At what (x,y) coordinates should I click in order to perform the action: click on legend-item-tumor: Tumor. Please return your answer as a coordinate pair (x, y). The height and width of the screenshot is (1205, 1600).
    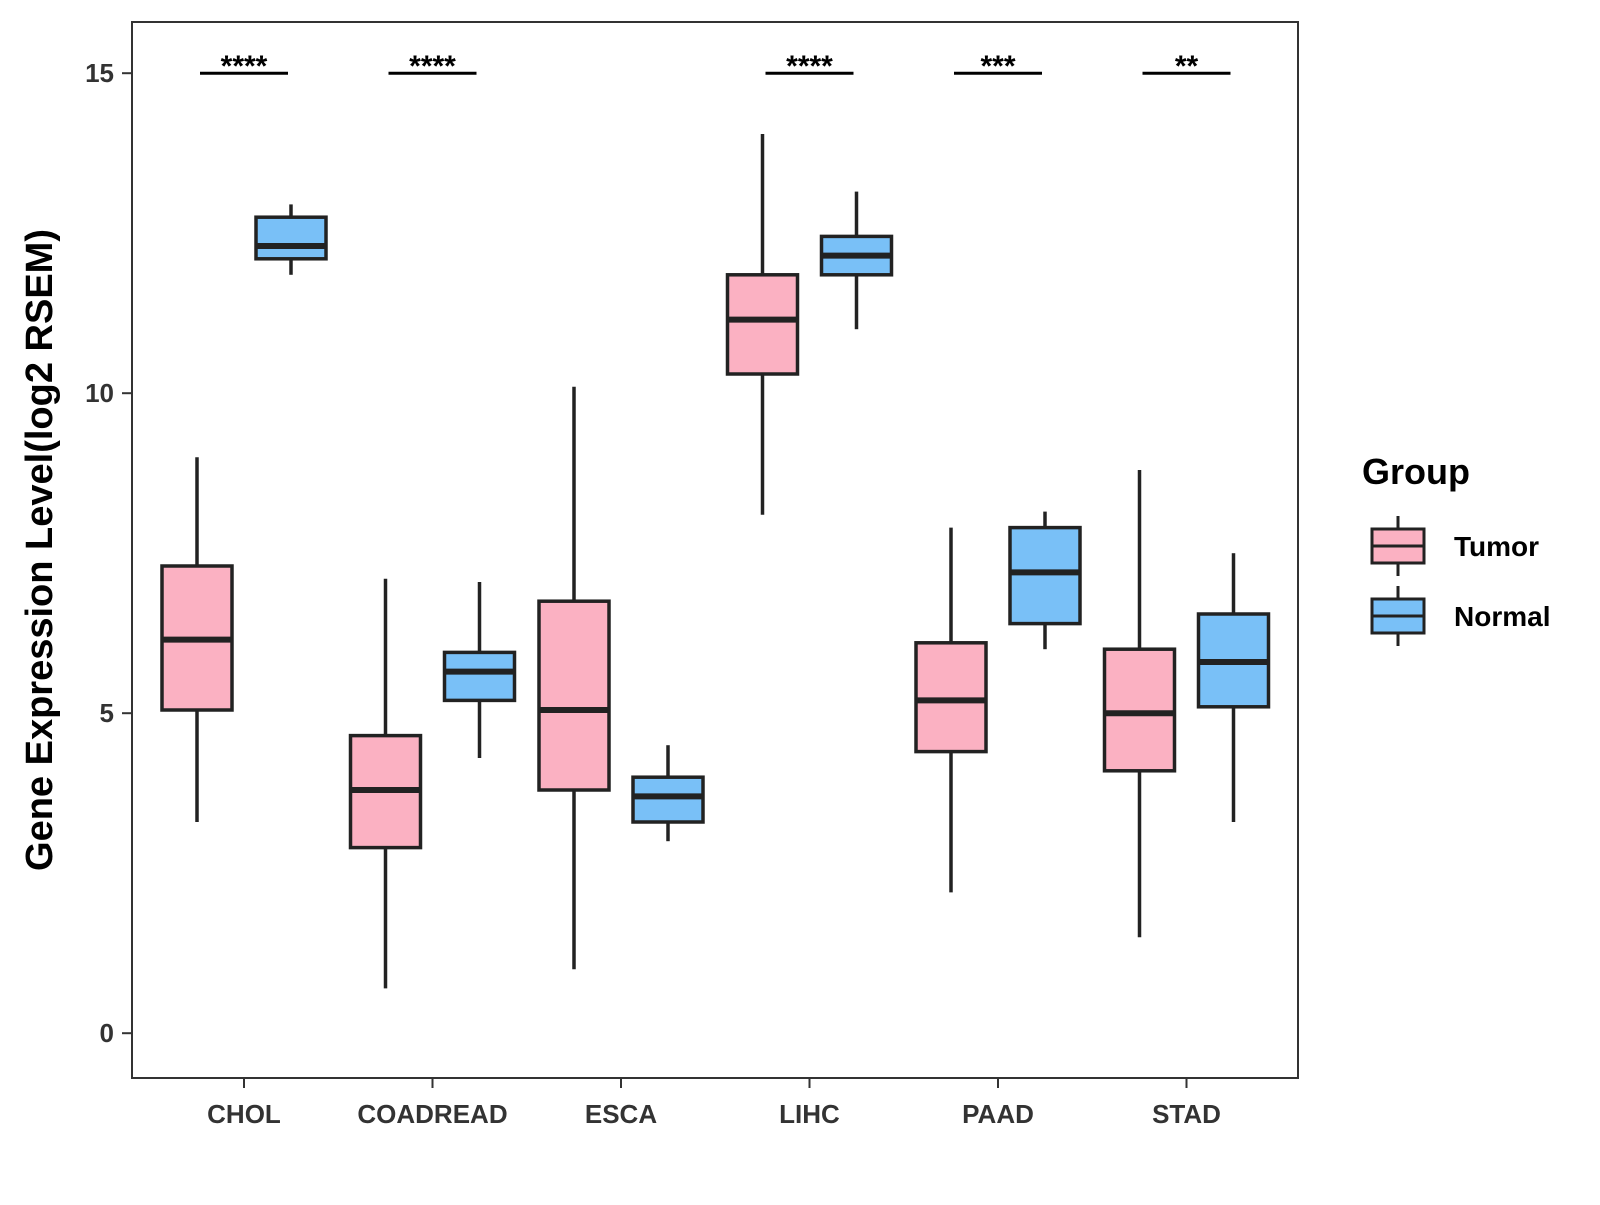
    Looking at the image, I should click on (1454, 546).